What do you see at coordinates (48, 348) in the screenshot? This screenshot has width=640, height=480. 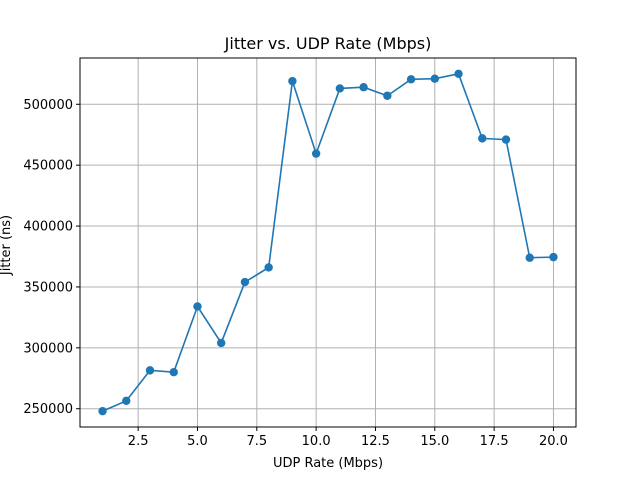 I see `y-tick-label: 300000` at bounding box center [48, 348].